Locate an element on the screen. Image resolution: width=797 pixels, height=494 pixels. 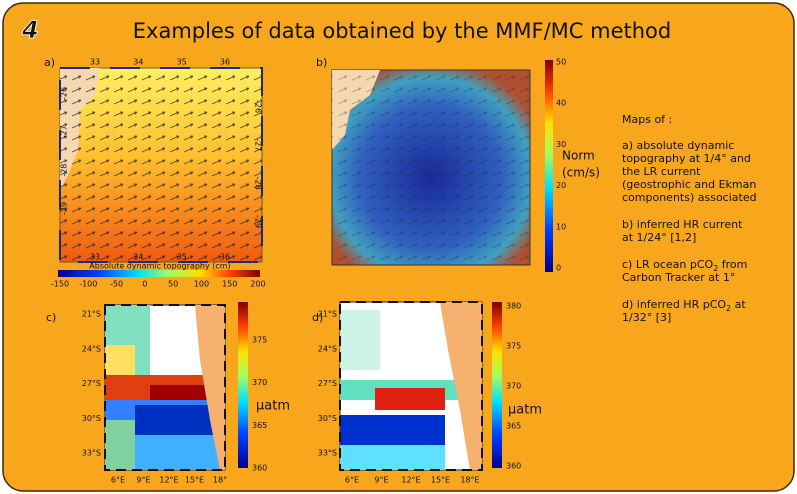
side-line: c) LR ocean pCO2 from is located at coordinates (684, 265).